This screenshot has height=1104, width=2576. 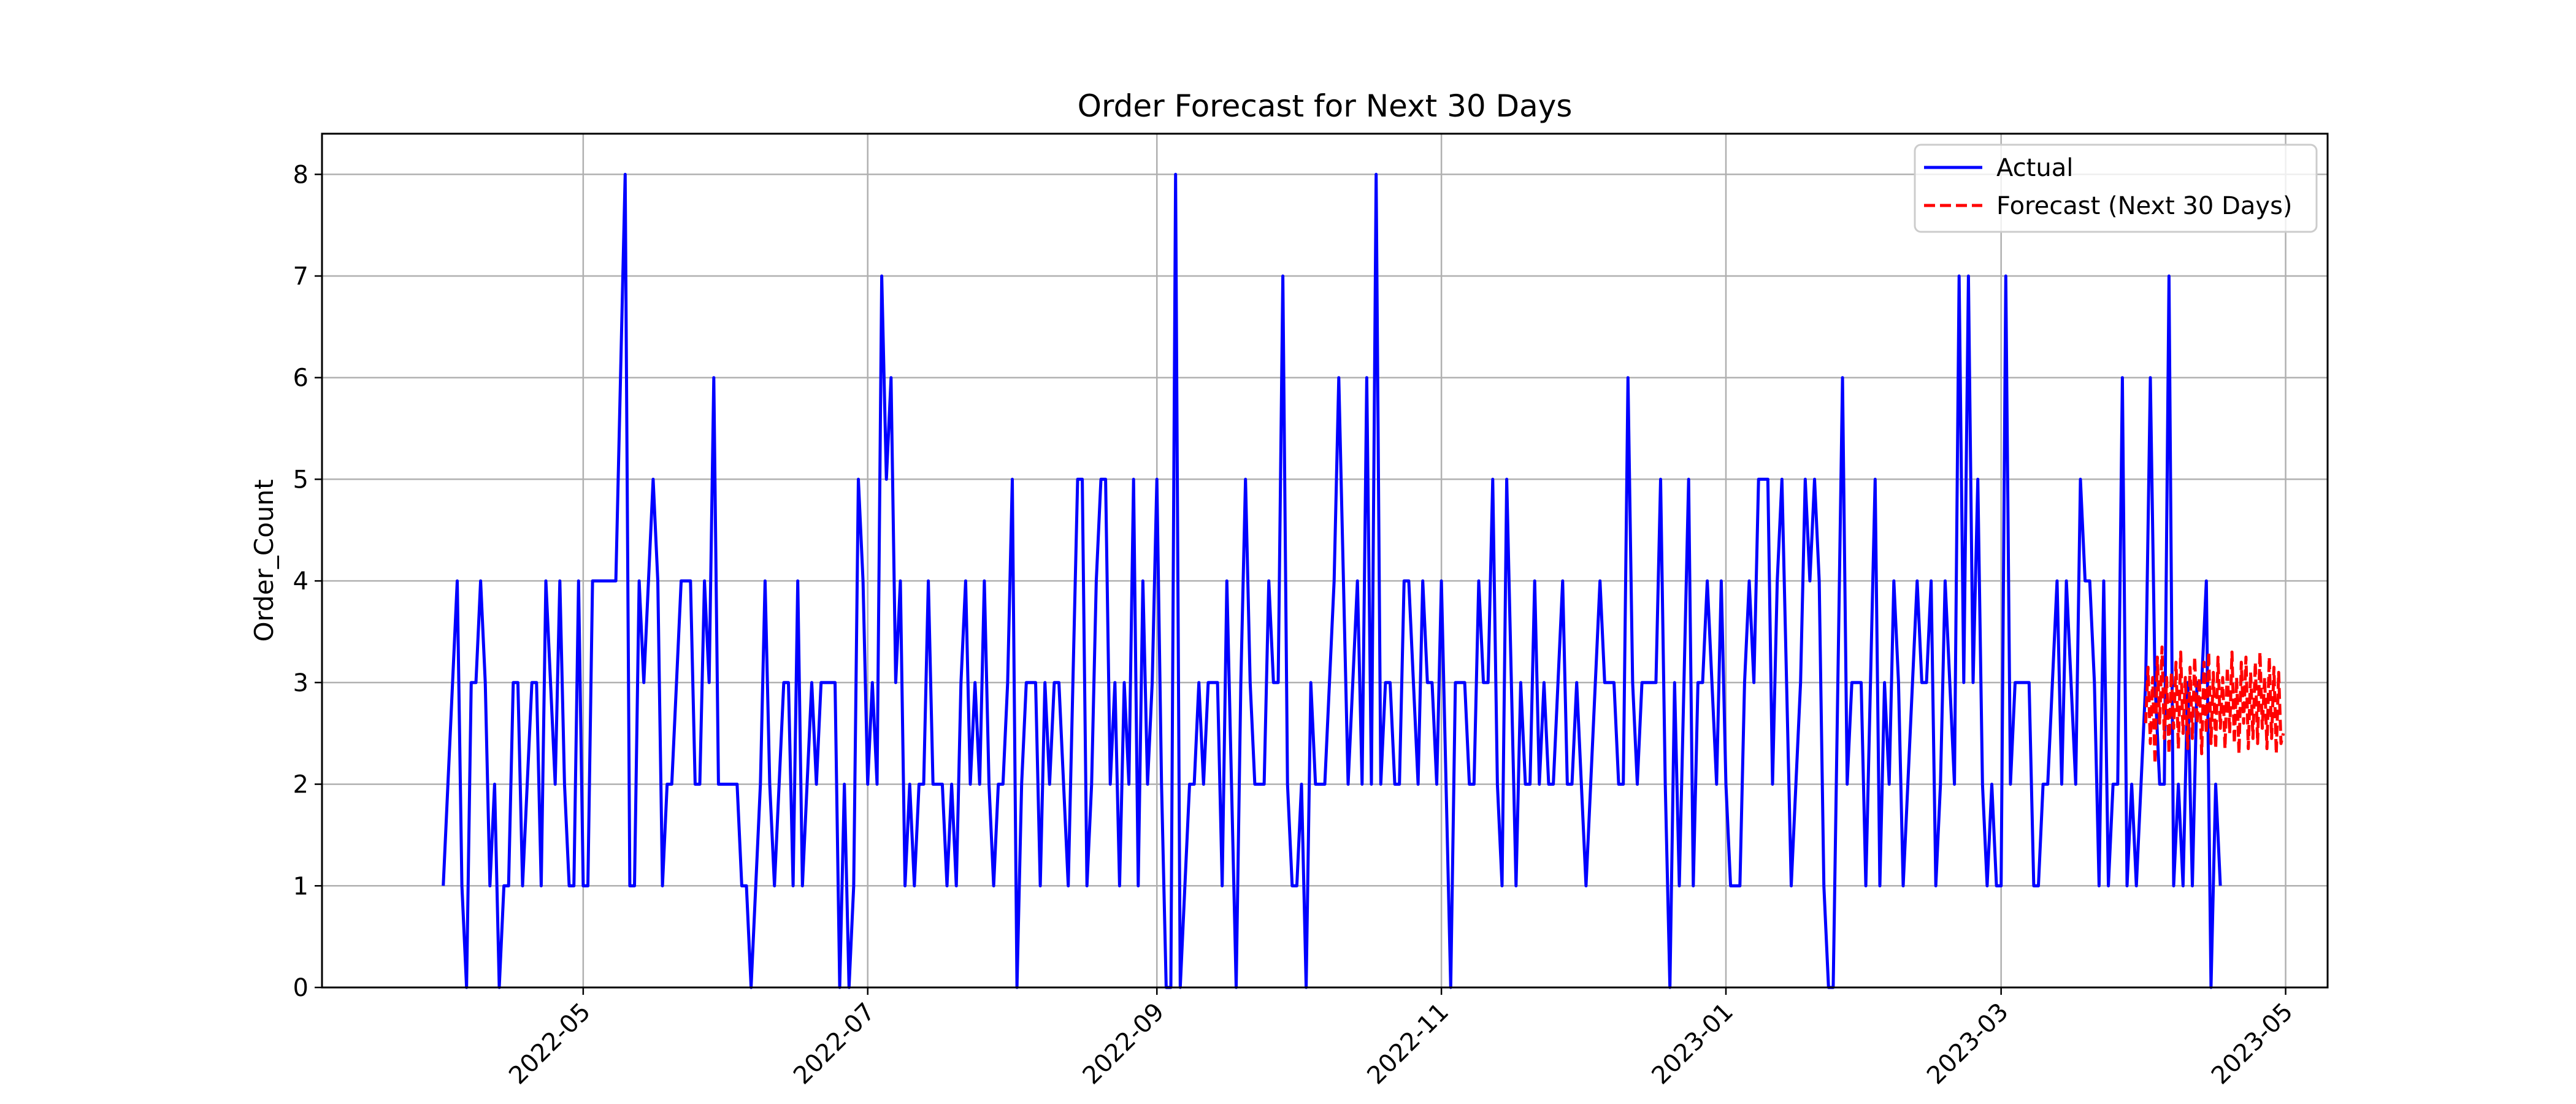 What do you see at coordinates (301, 886) in the screenshot?
I see `y-tick-label: 1` at bounding box center [301, 886].